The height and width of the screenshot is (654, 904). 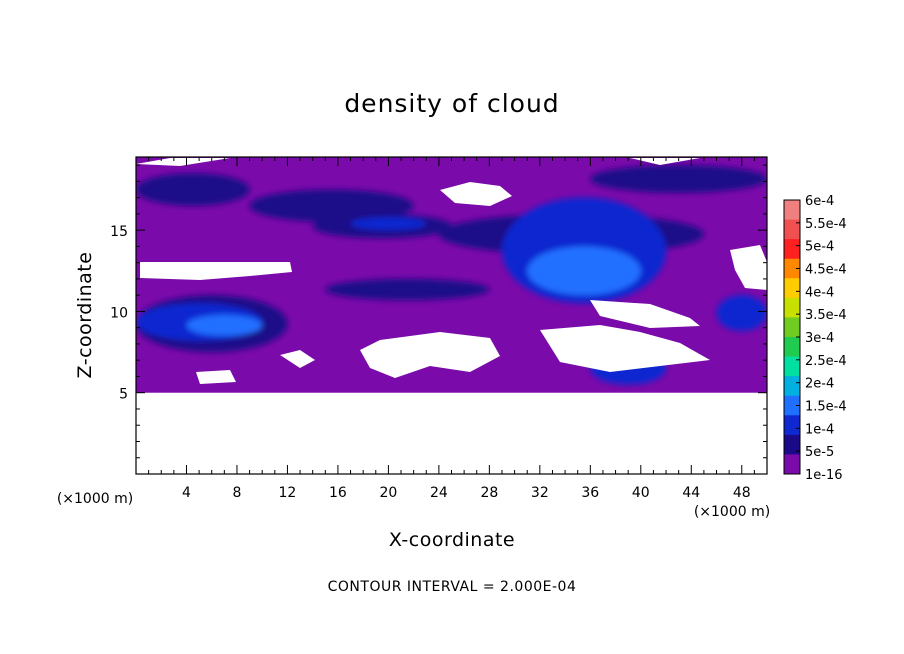 What do you see at coordinates (439, 493) in the screenshot?
I see `x-tick-label: 24` at bounding box center [439, 493].